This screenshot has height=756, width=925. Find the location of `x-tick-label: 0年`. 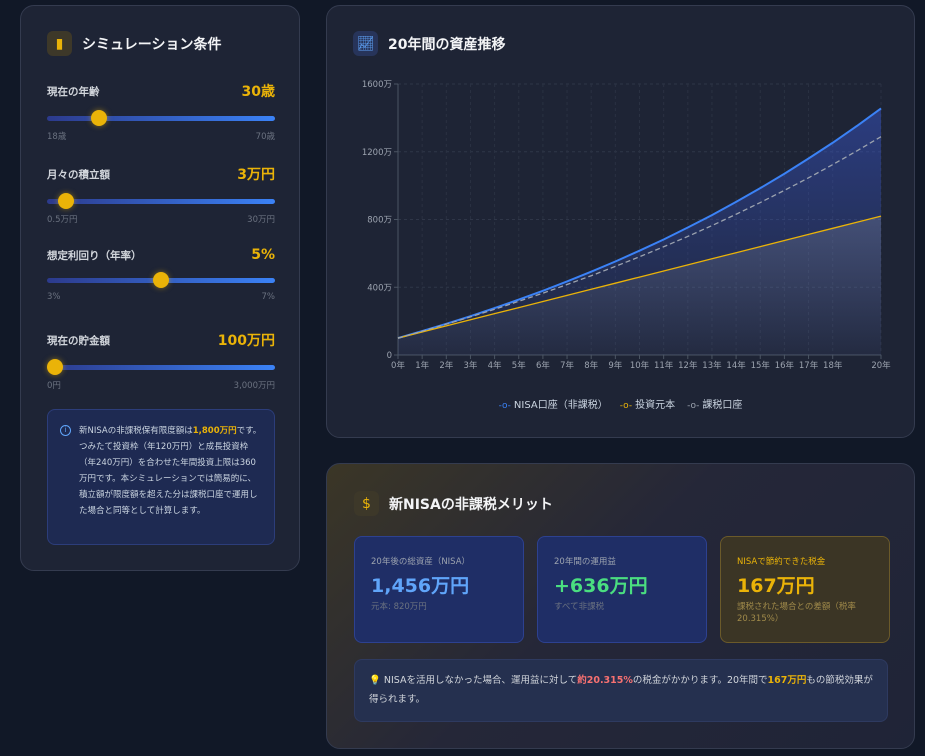

x-tick-label: 0年 is located at coordinates (398, 365).